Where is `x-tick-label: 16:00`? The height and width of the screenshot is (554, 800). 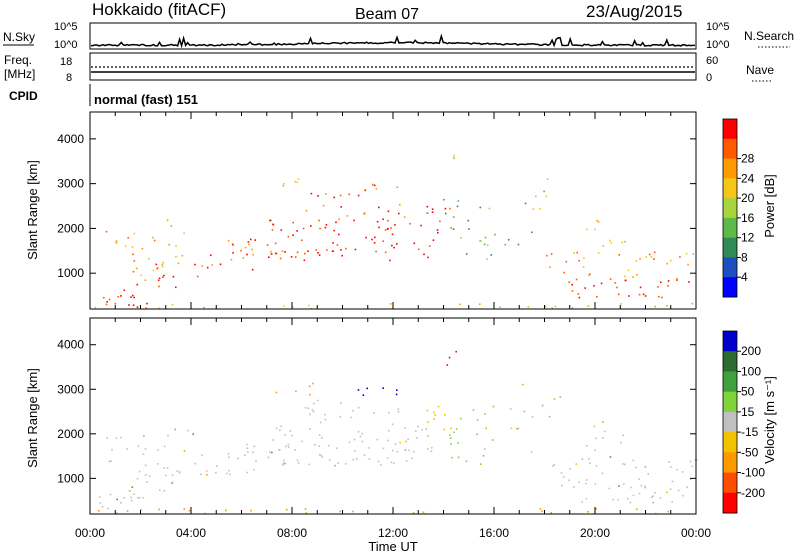
x-tick-label: 16:00 is located at coordinates (494, 533).